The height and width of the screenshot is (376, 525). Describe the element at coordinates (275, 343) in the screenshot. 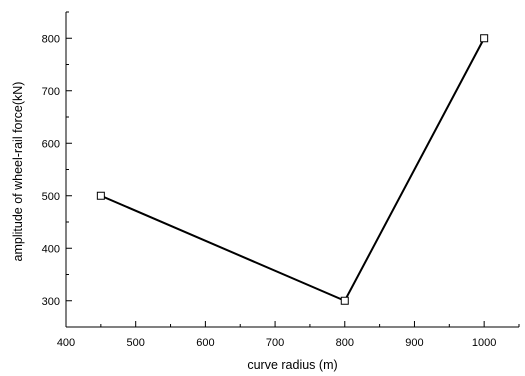

I see `x-tick-label: 700` at that location.